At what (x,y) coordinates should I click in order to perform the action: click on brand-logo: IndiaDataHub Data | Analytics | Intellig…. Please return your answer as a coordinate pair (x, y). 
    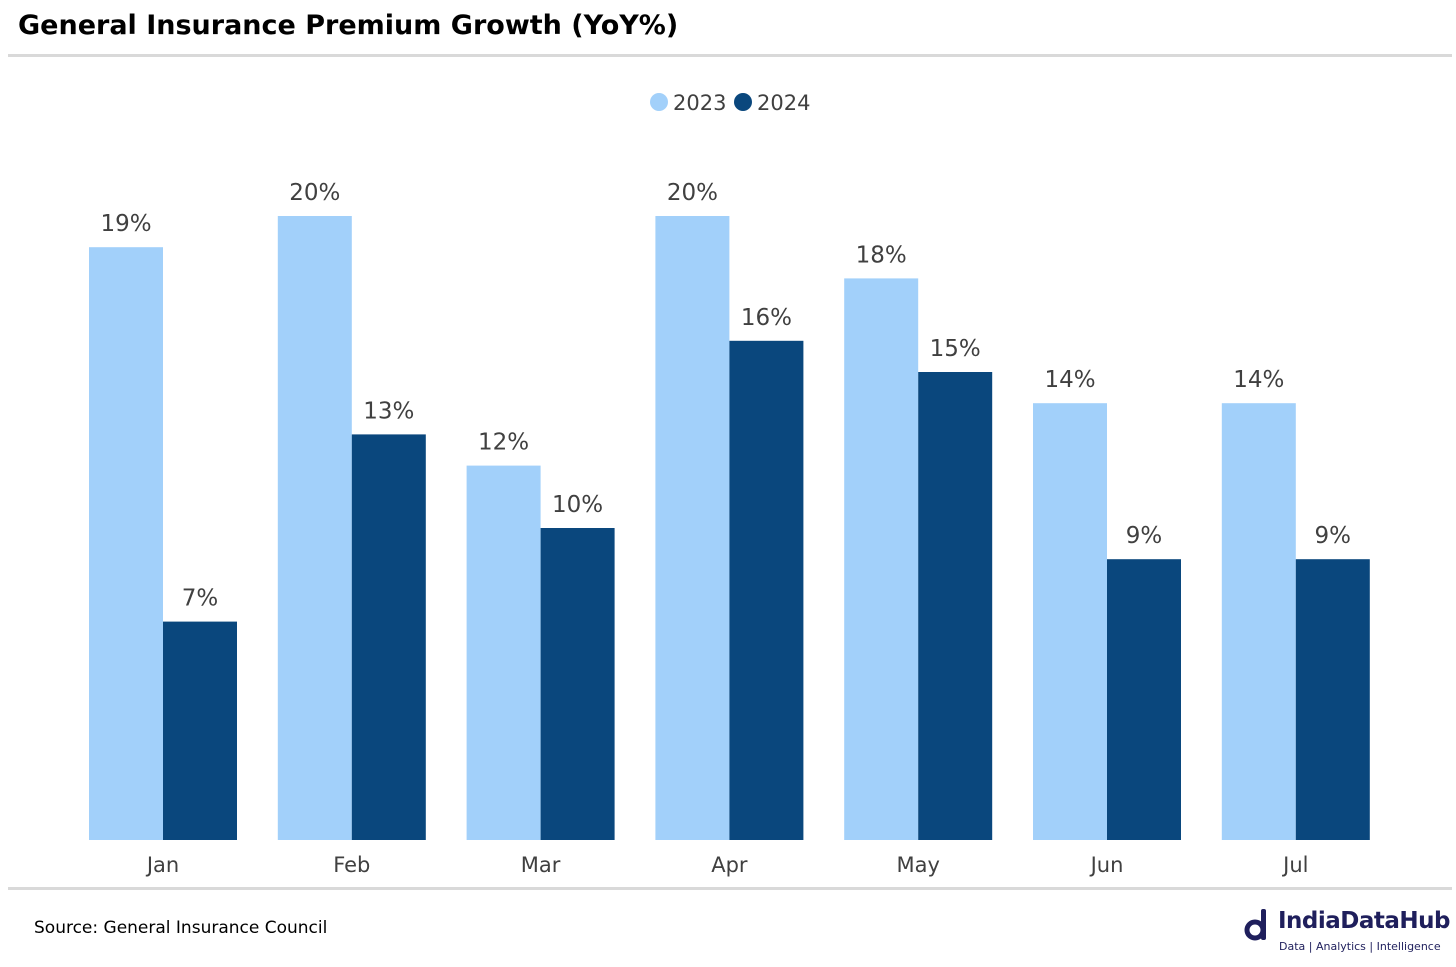
    Looking at the image, I should click on (1348, 932).